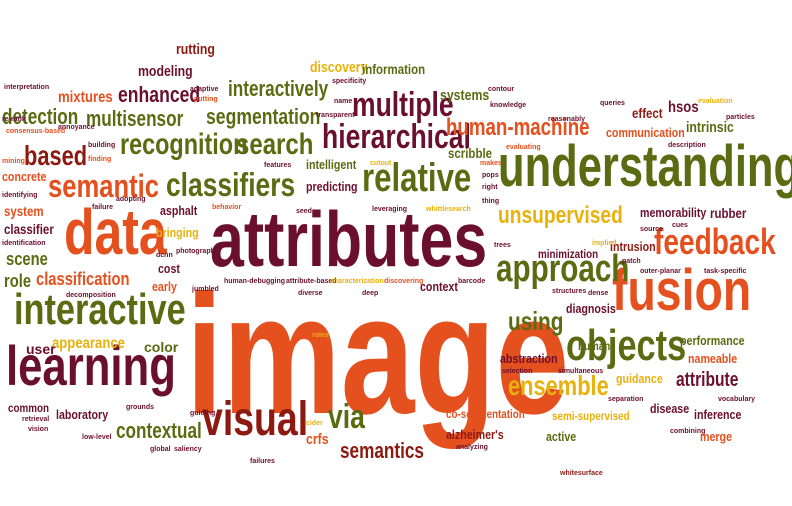  I want to click on word-approach: approach, so click(563, 269).